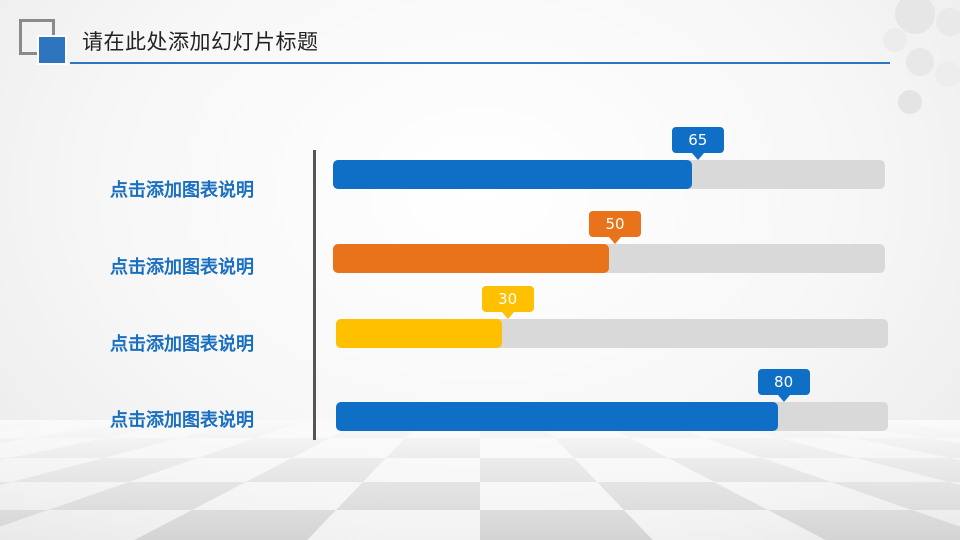 The height and width of the screenshot is (540, 960). Describe the element at coordinates (507, 302) in the screenshot. I see `value-callout-3: 30` at that location.